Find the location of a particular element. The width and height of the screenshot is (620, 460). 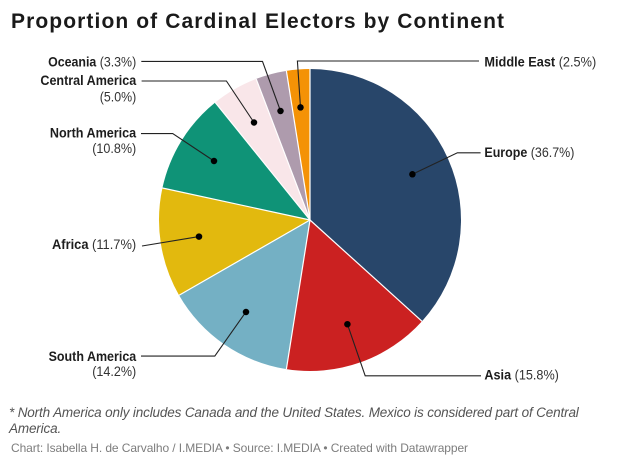

svg-text: Central America is located at coordinates (88, 80).